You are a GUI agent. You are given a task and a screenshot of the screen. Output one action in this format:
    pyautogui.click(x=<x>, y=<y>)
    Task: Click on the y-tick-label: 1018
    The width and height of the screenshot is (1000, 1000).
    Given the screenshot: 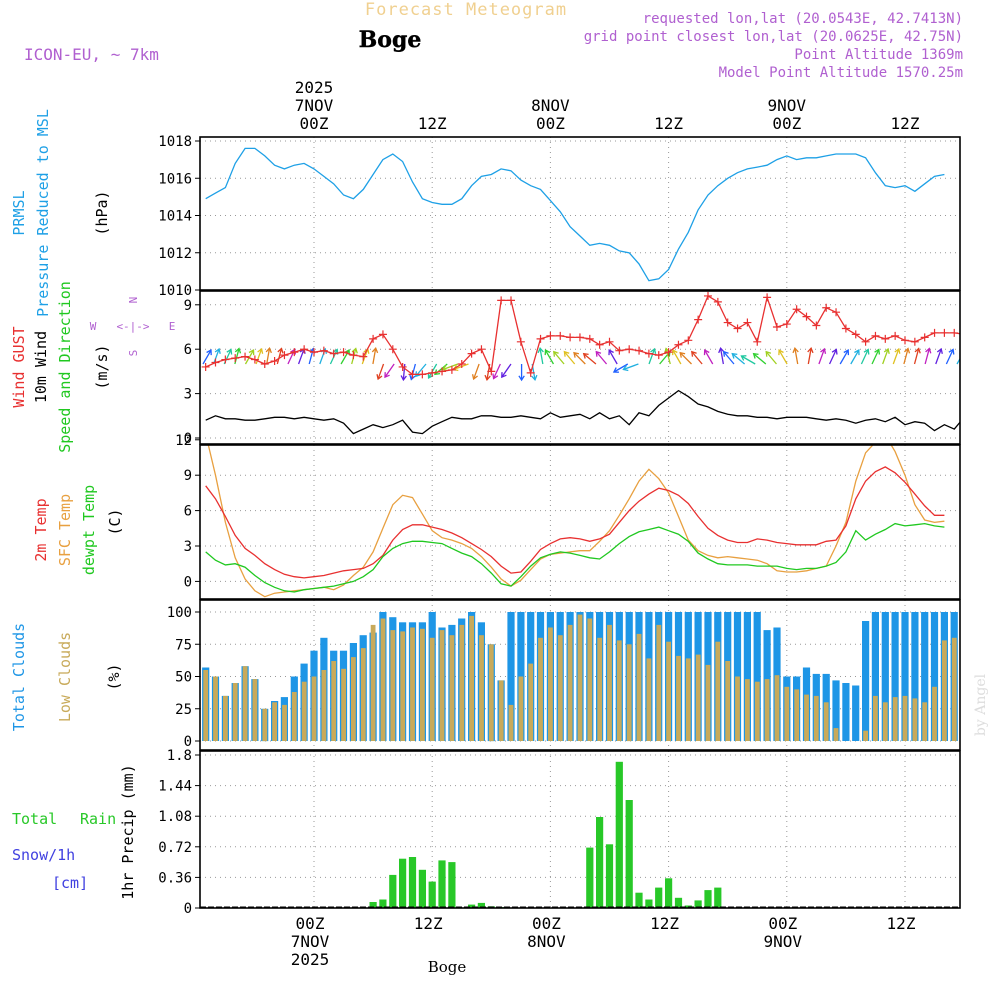 What is the action you would take?
    pyautogui.click(x=175, y=142)
    